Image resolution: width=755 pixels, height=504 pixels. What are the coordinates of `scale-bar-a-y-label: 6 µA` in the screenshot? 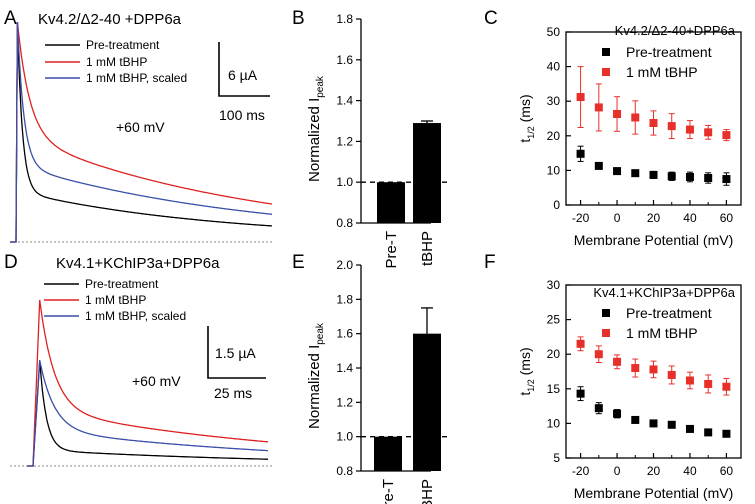 It's located at (243, 75).